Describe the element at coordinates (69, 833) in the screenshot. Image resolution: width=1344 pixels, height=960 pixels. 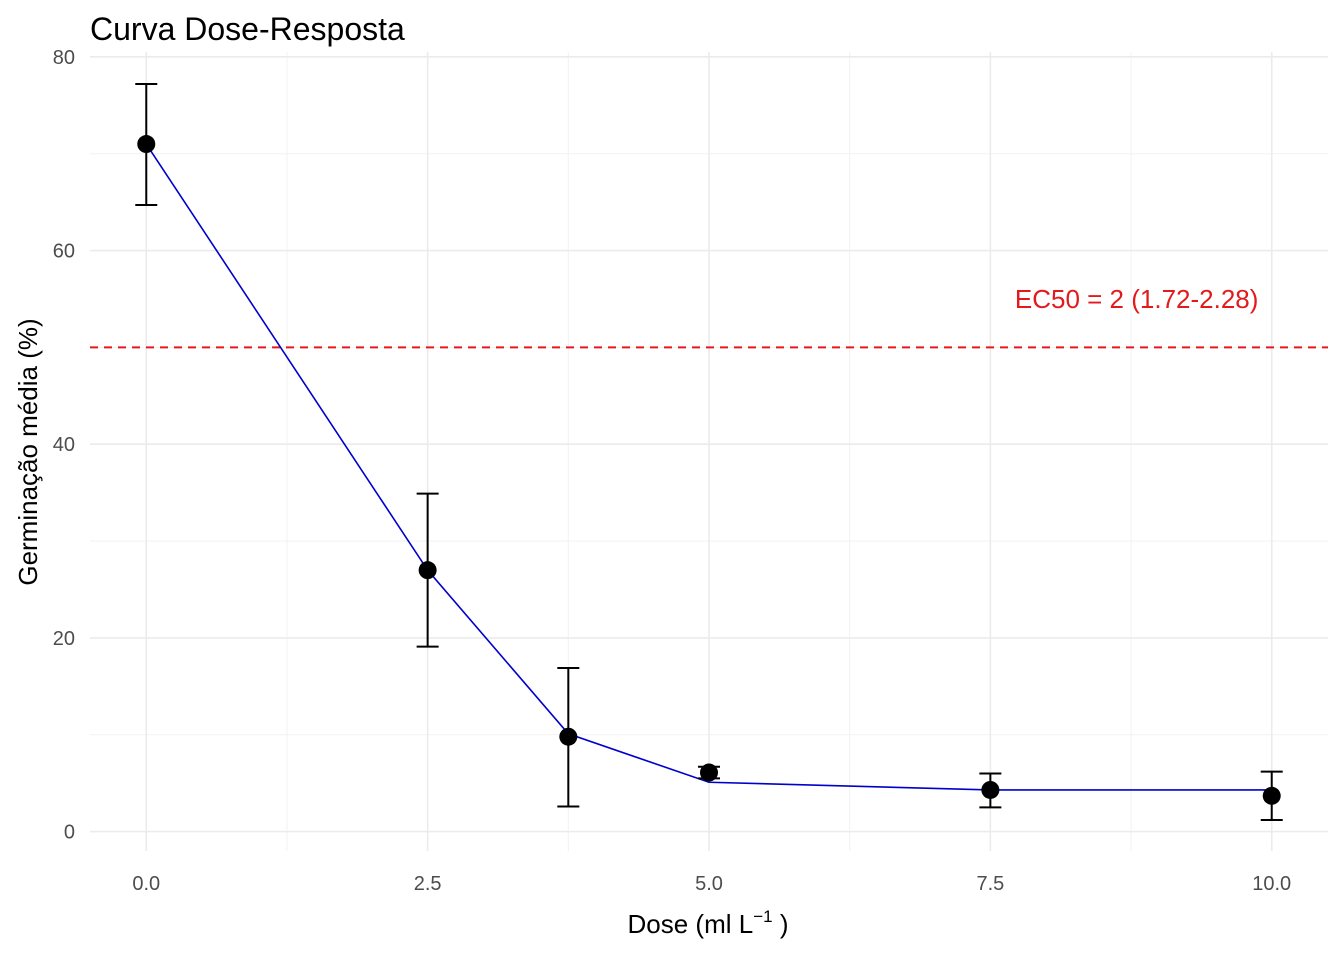
I see `y-tick-label: 0` at that location.